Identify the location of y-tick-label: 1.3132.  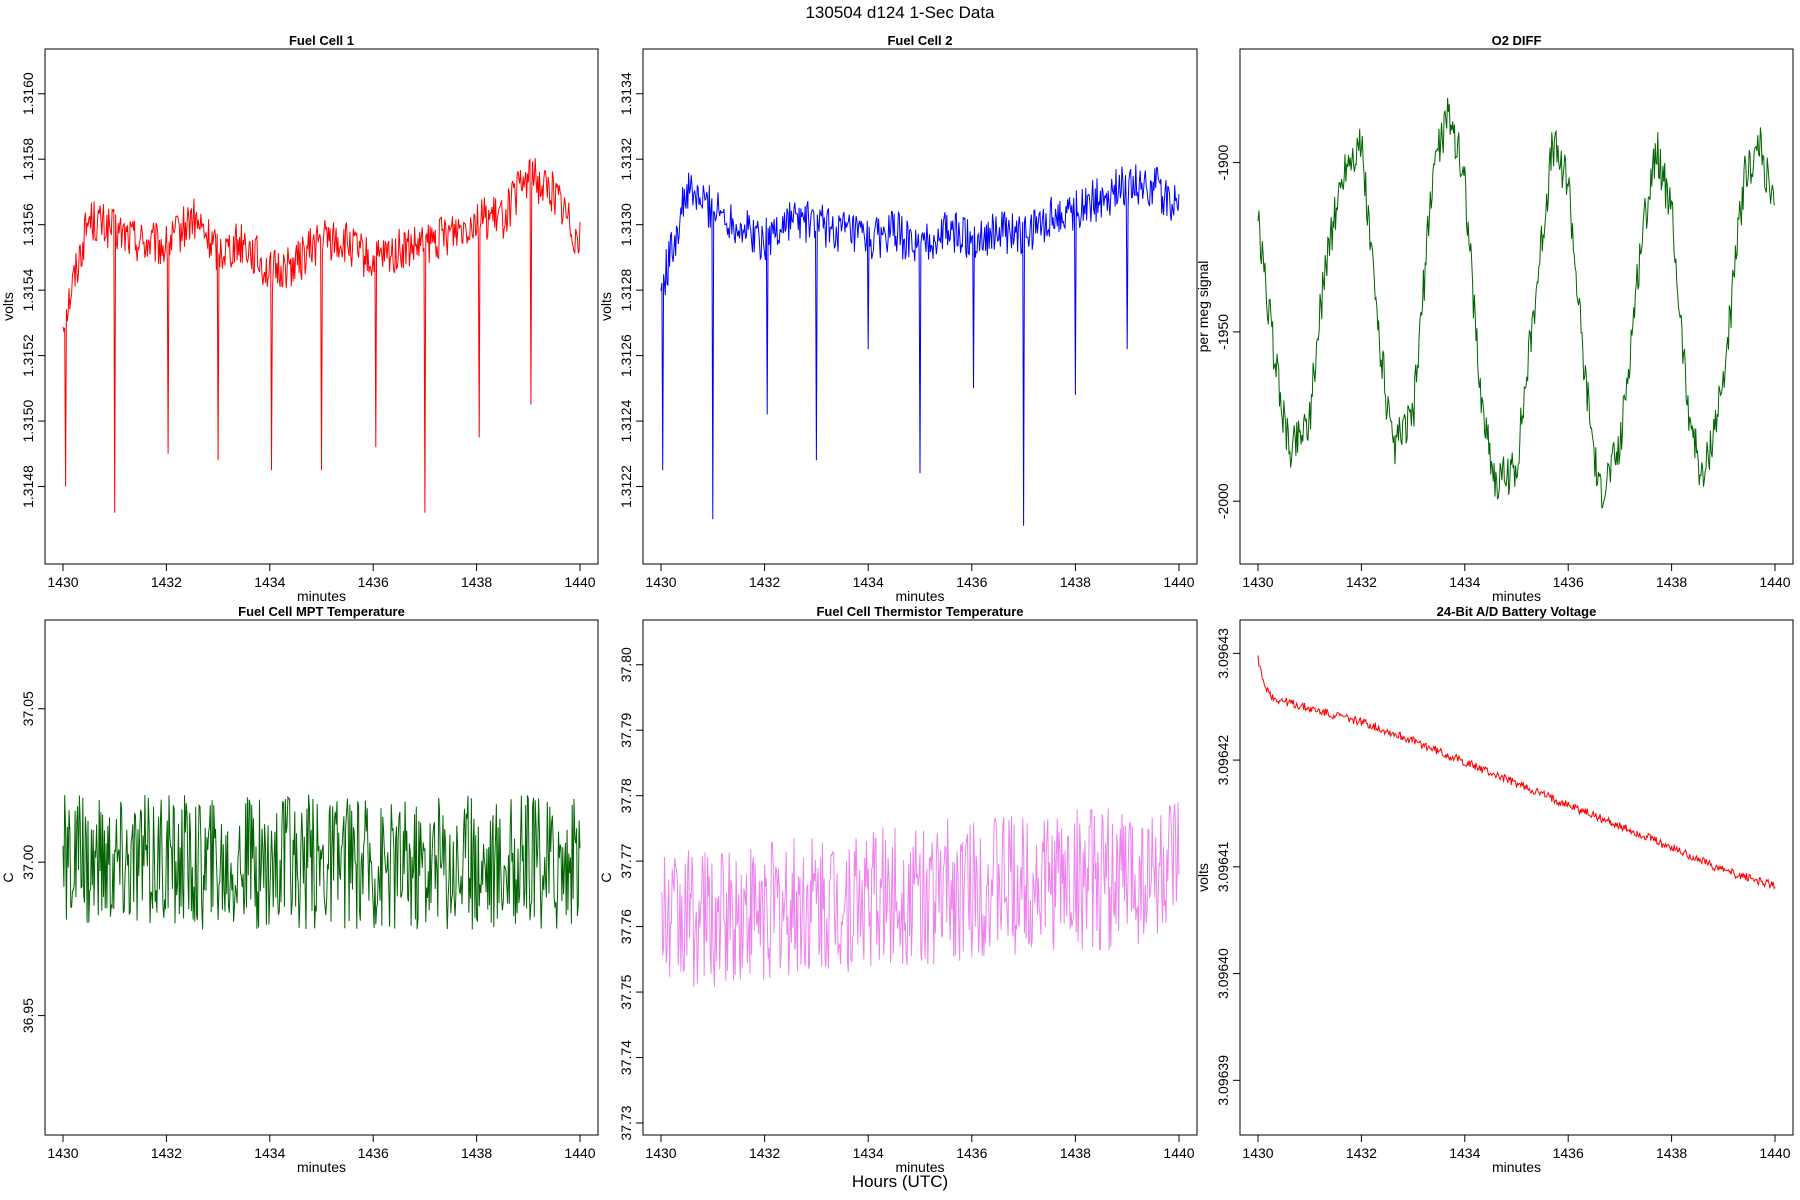
(626, 159).